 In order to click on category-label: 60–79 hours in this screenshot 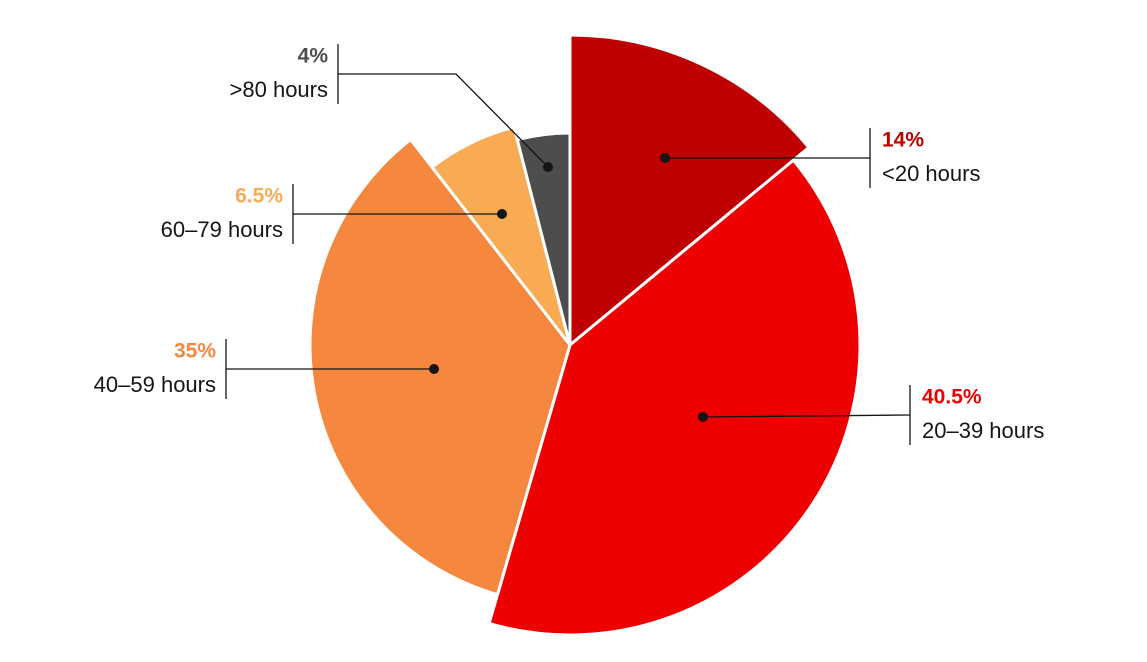, I will do `click(222, 229)`.